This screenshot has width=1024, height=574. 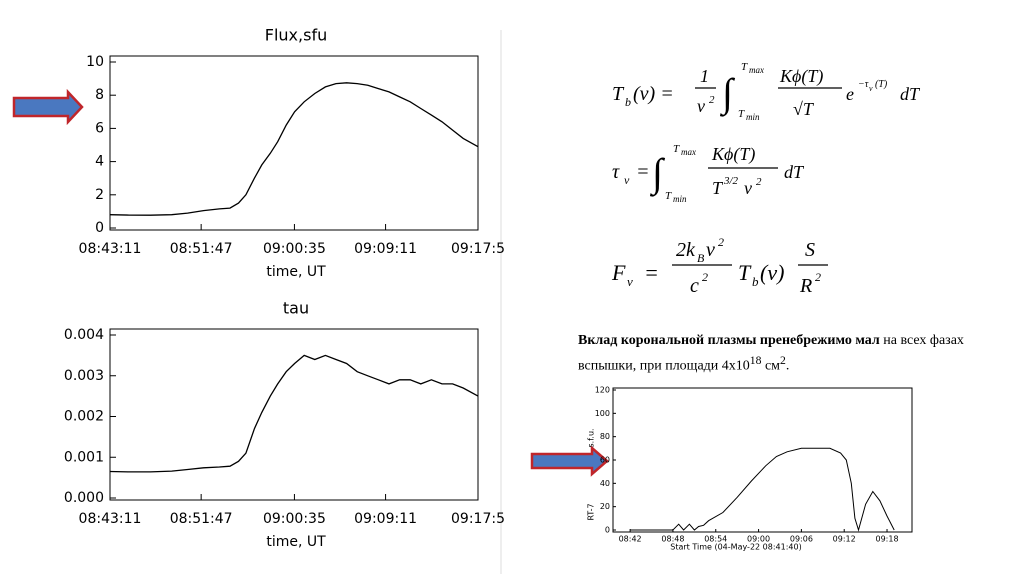 What do you see at coordinates (694, 286) in the screenshot?
I see `formula-part: c` at bounding box center [694, 286].